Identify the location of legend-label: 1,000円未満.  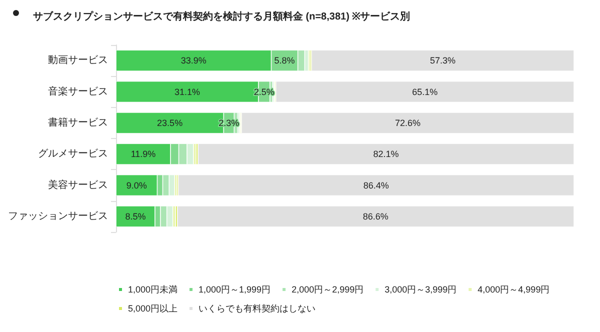
(153, 289).